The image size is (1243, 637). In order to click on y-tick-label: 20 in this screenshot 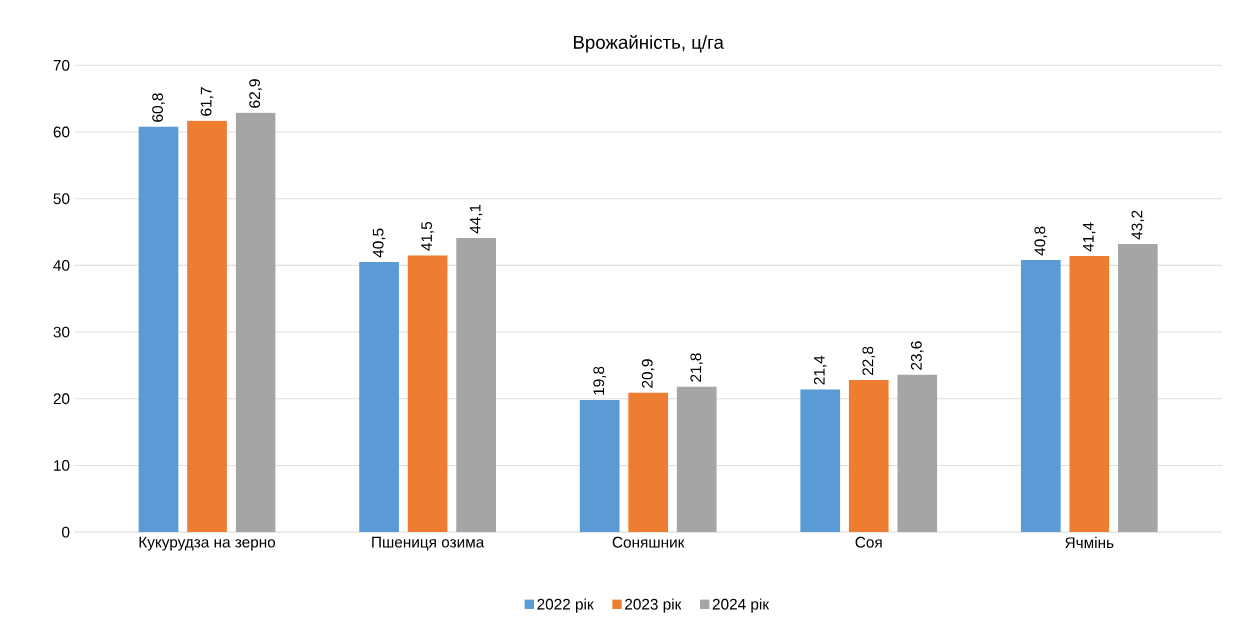, I will do `click(61, 398)`.